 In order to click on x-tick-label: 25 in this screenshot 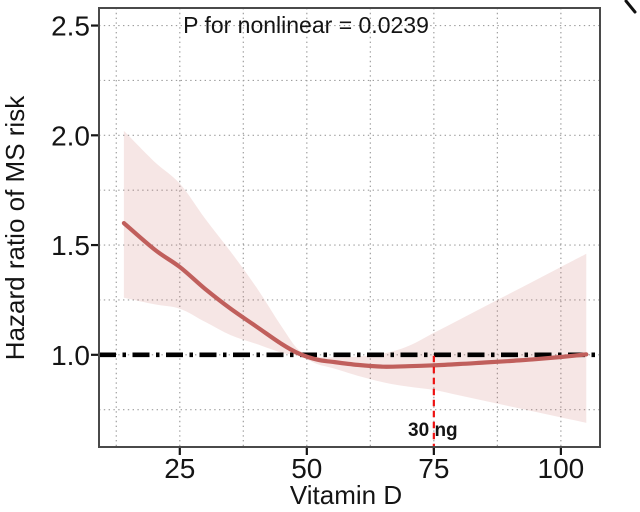, I will do `click(179, 468)`.